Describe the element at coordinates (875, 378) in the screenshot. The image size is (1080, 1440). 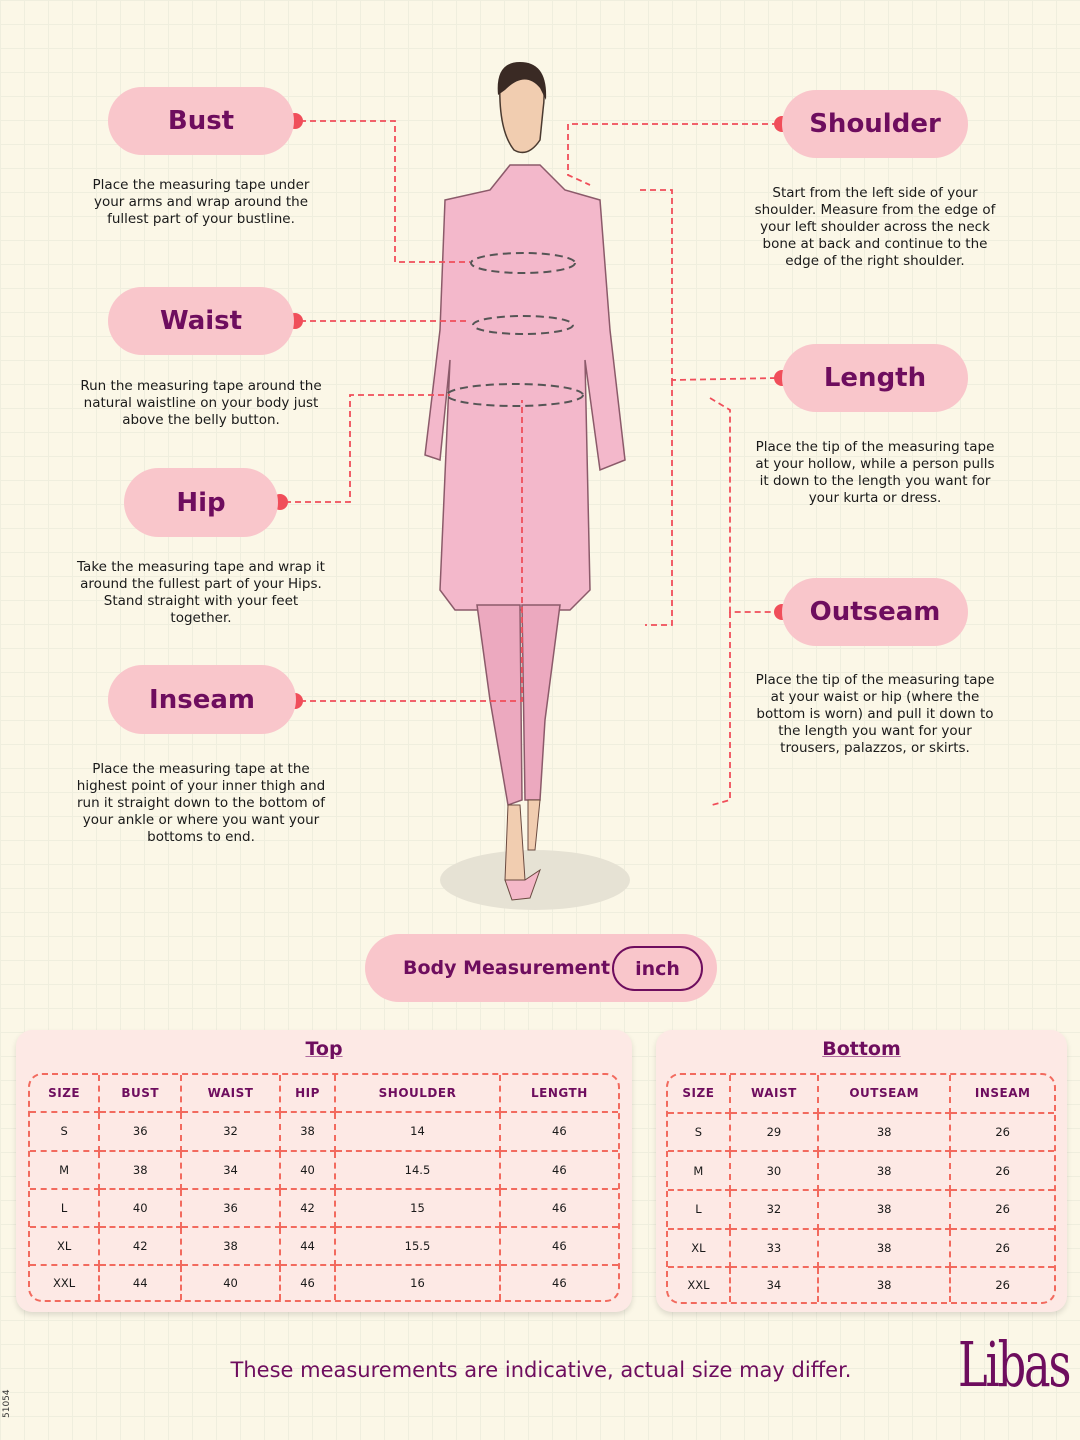
I see `length-label: Length` at that location.